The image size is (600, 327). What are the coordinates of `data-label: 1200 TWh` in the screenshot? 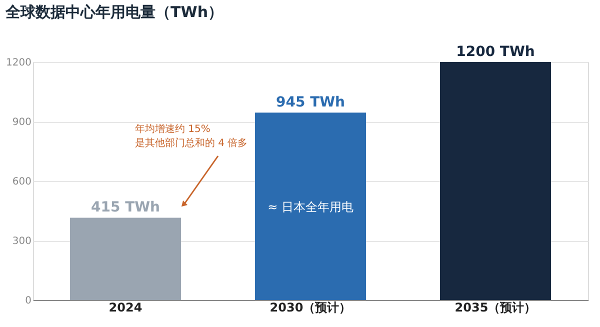 It's located at (495, 52).